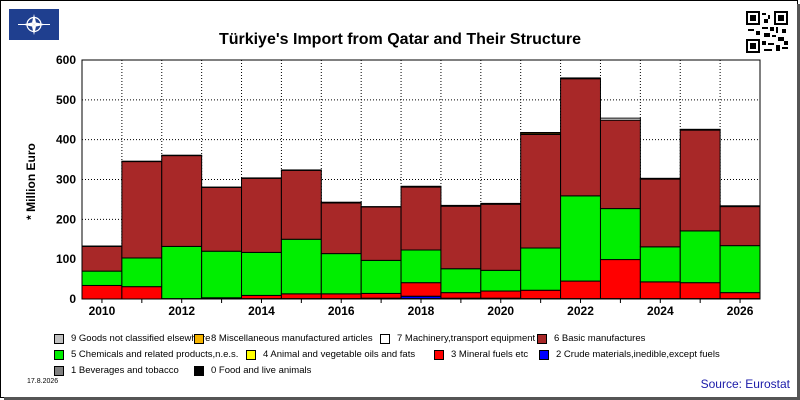  What do you see at coordinates (292, 338) in the screenshot?
I see `legend-label: 8 Miscellaneous manufactured articles` at bounding box center [292, 338].